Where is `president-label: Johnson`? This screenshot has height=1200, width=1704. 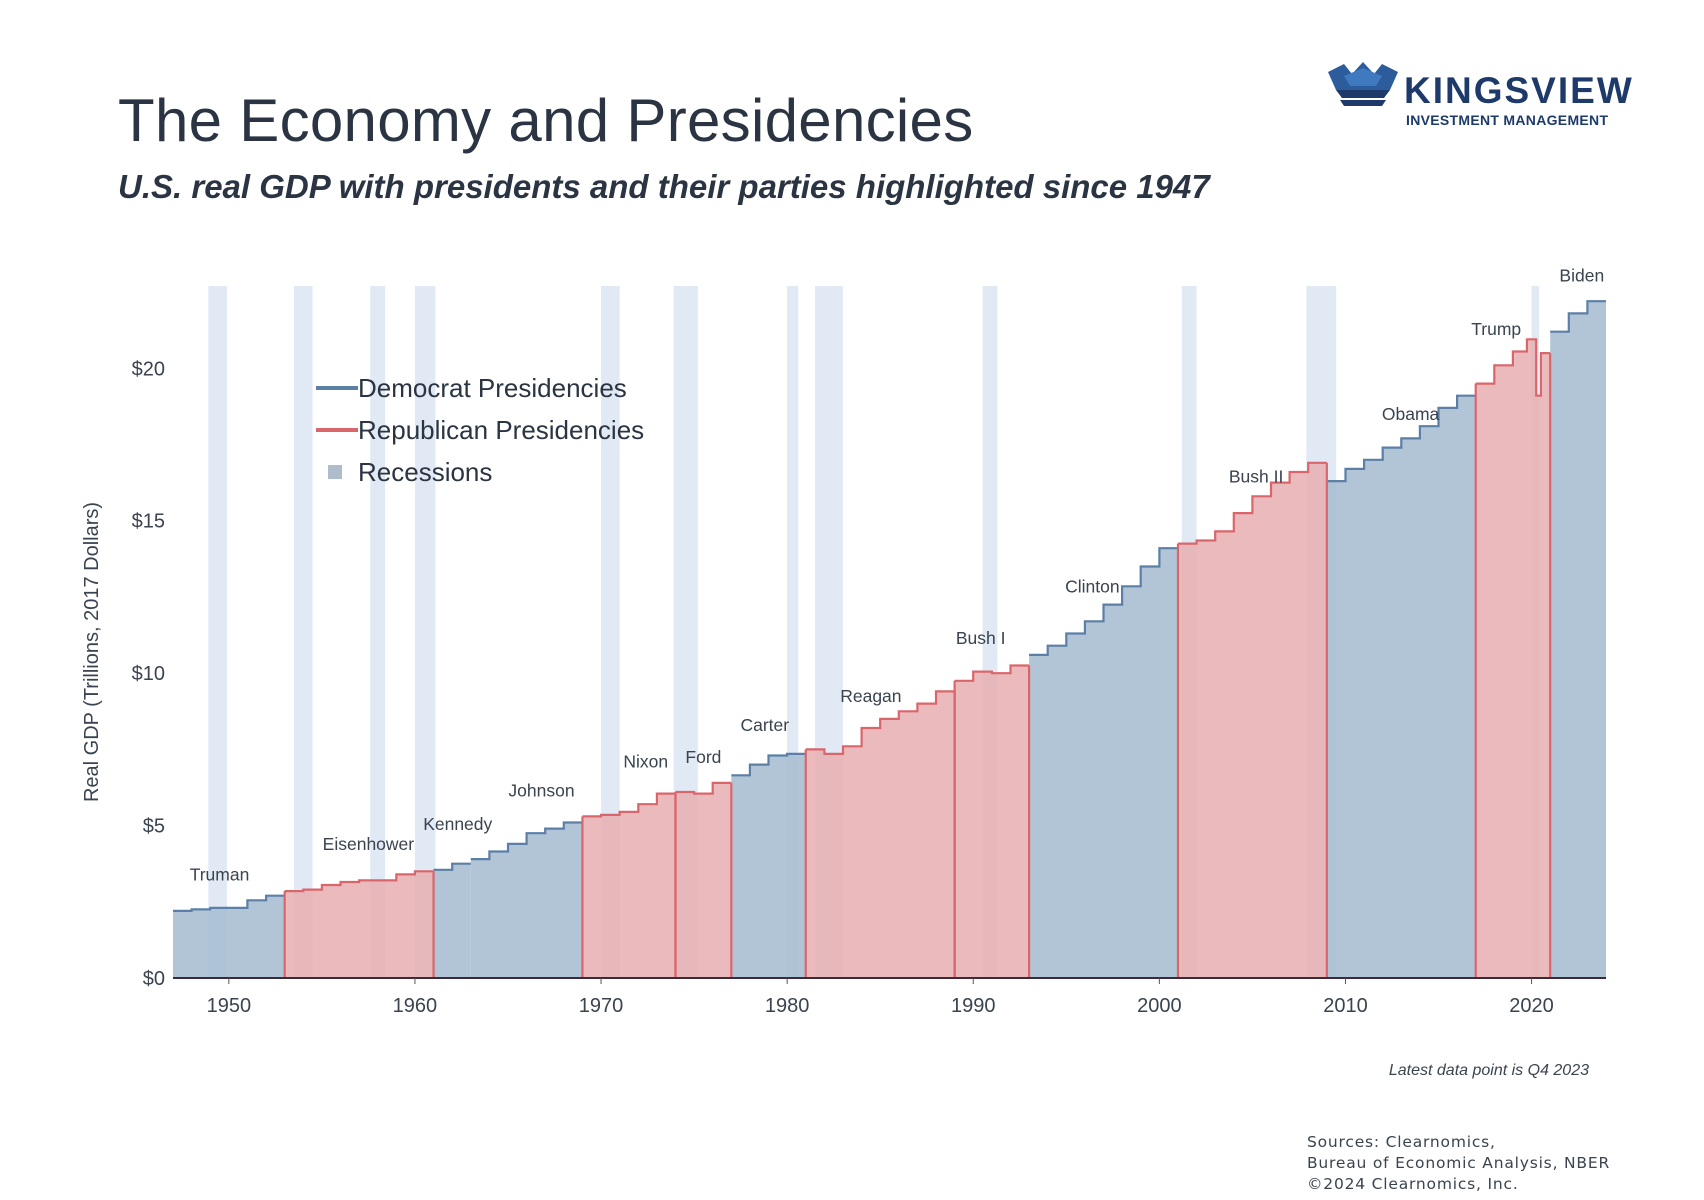 president-label: Johnson is located at coordinates (541, 791).